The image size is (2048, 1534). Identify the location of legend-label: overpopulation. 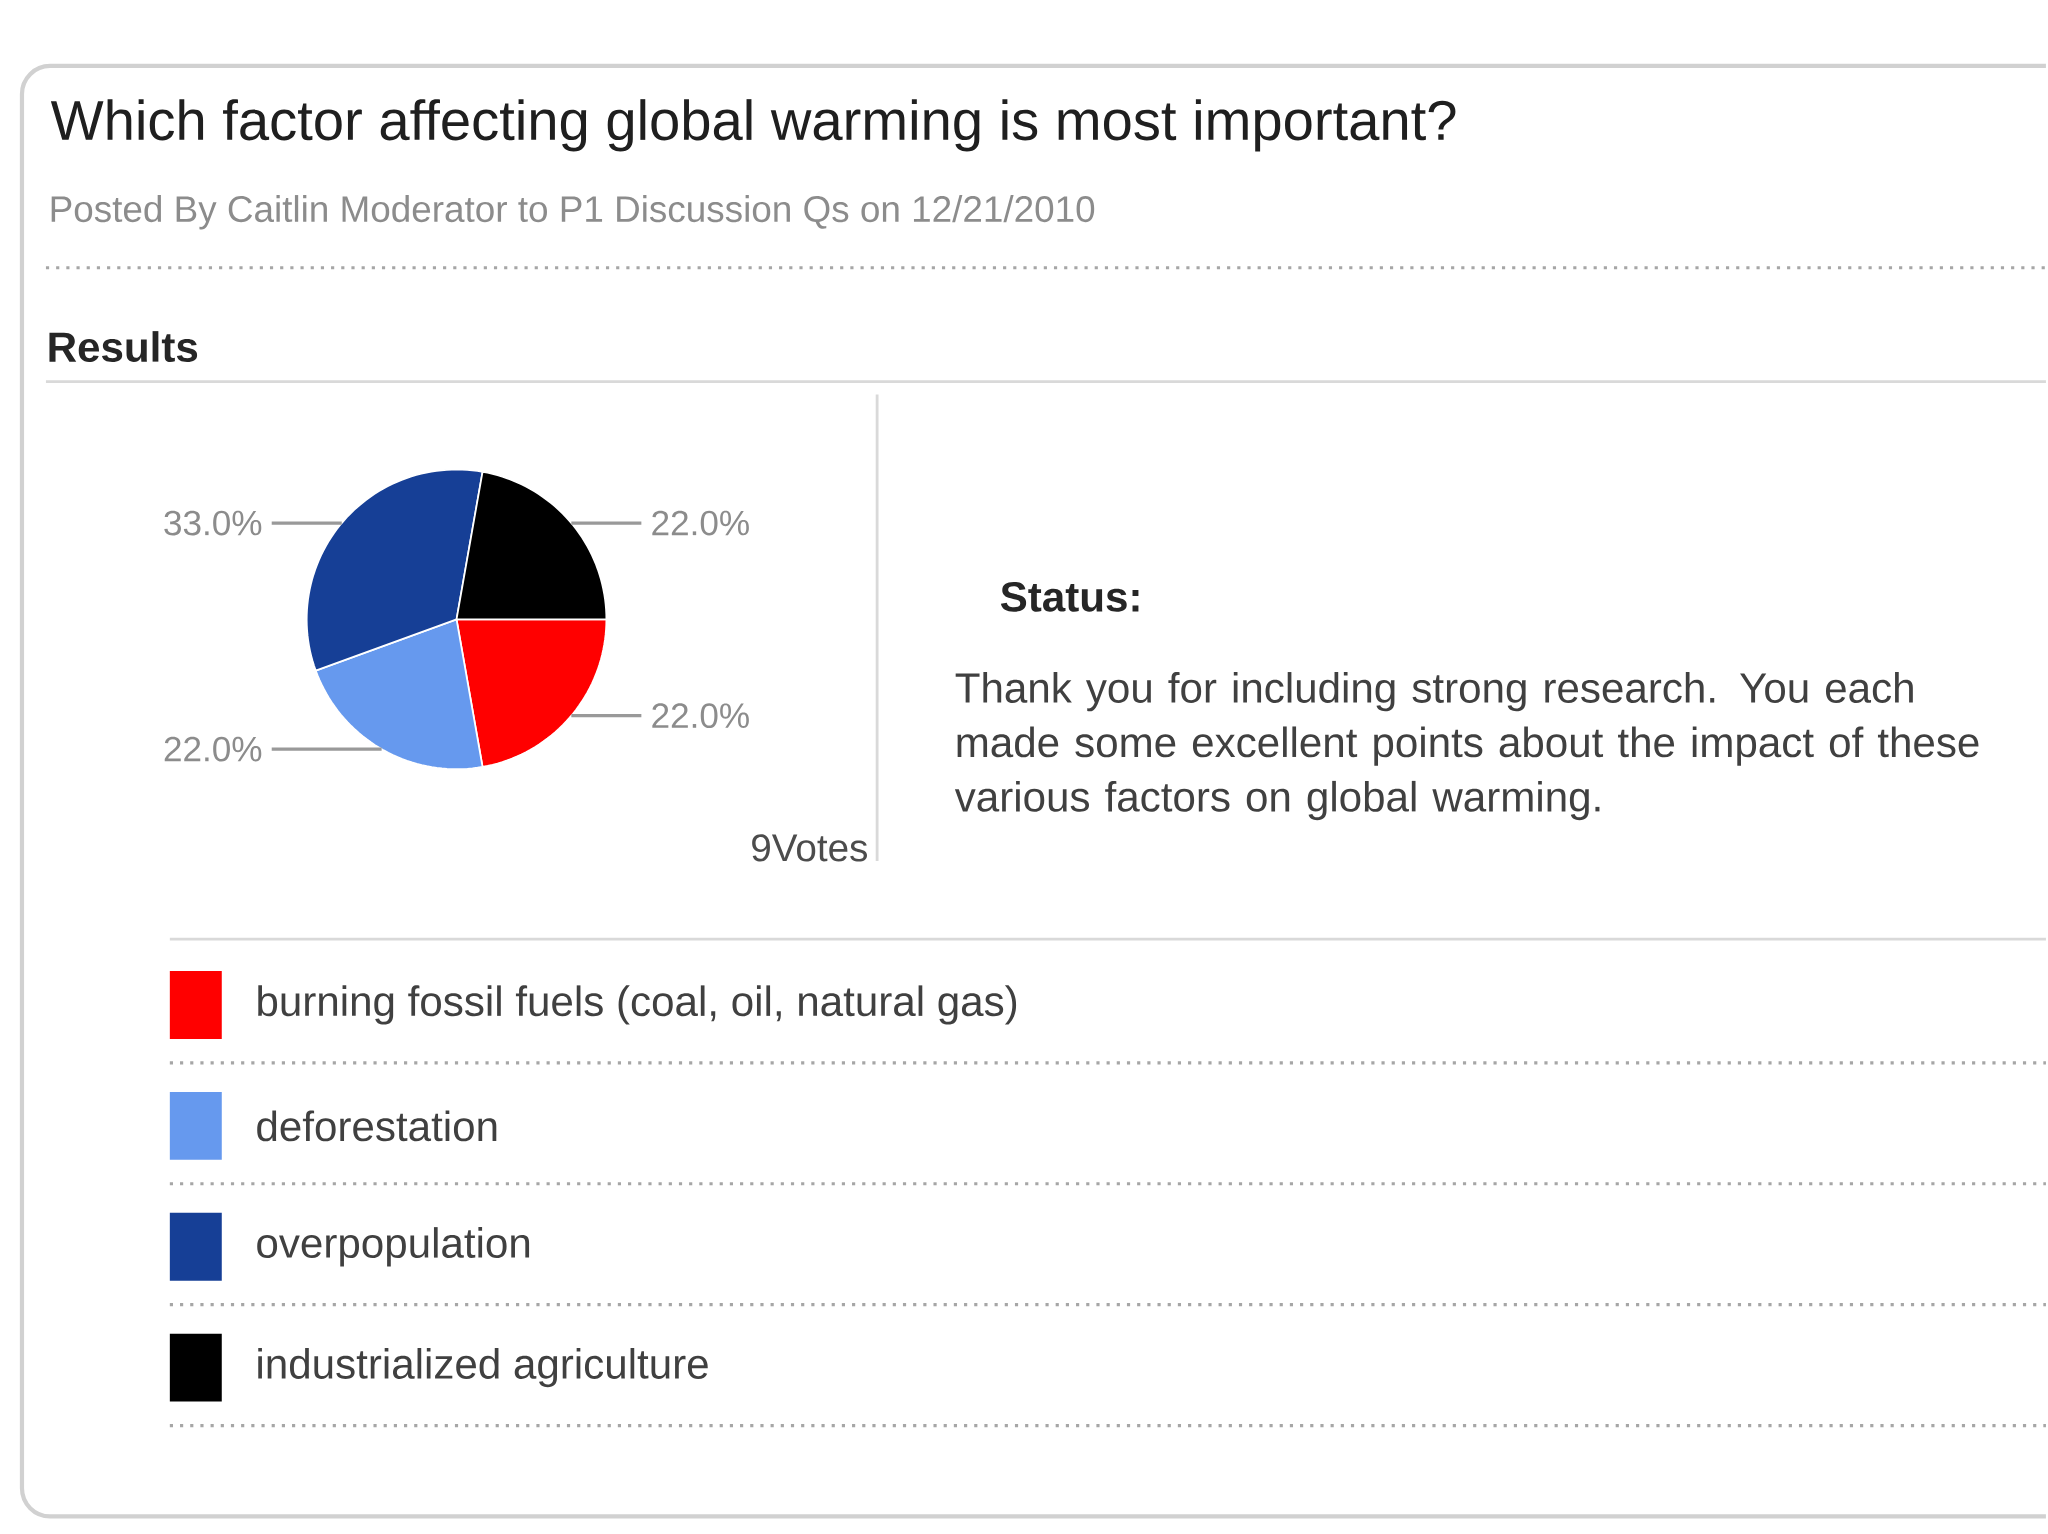
(393, 1246).